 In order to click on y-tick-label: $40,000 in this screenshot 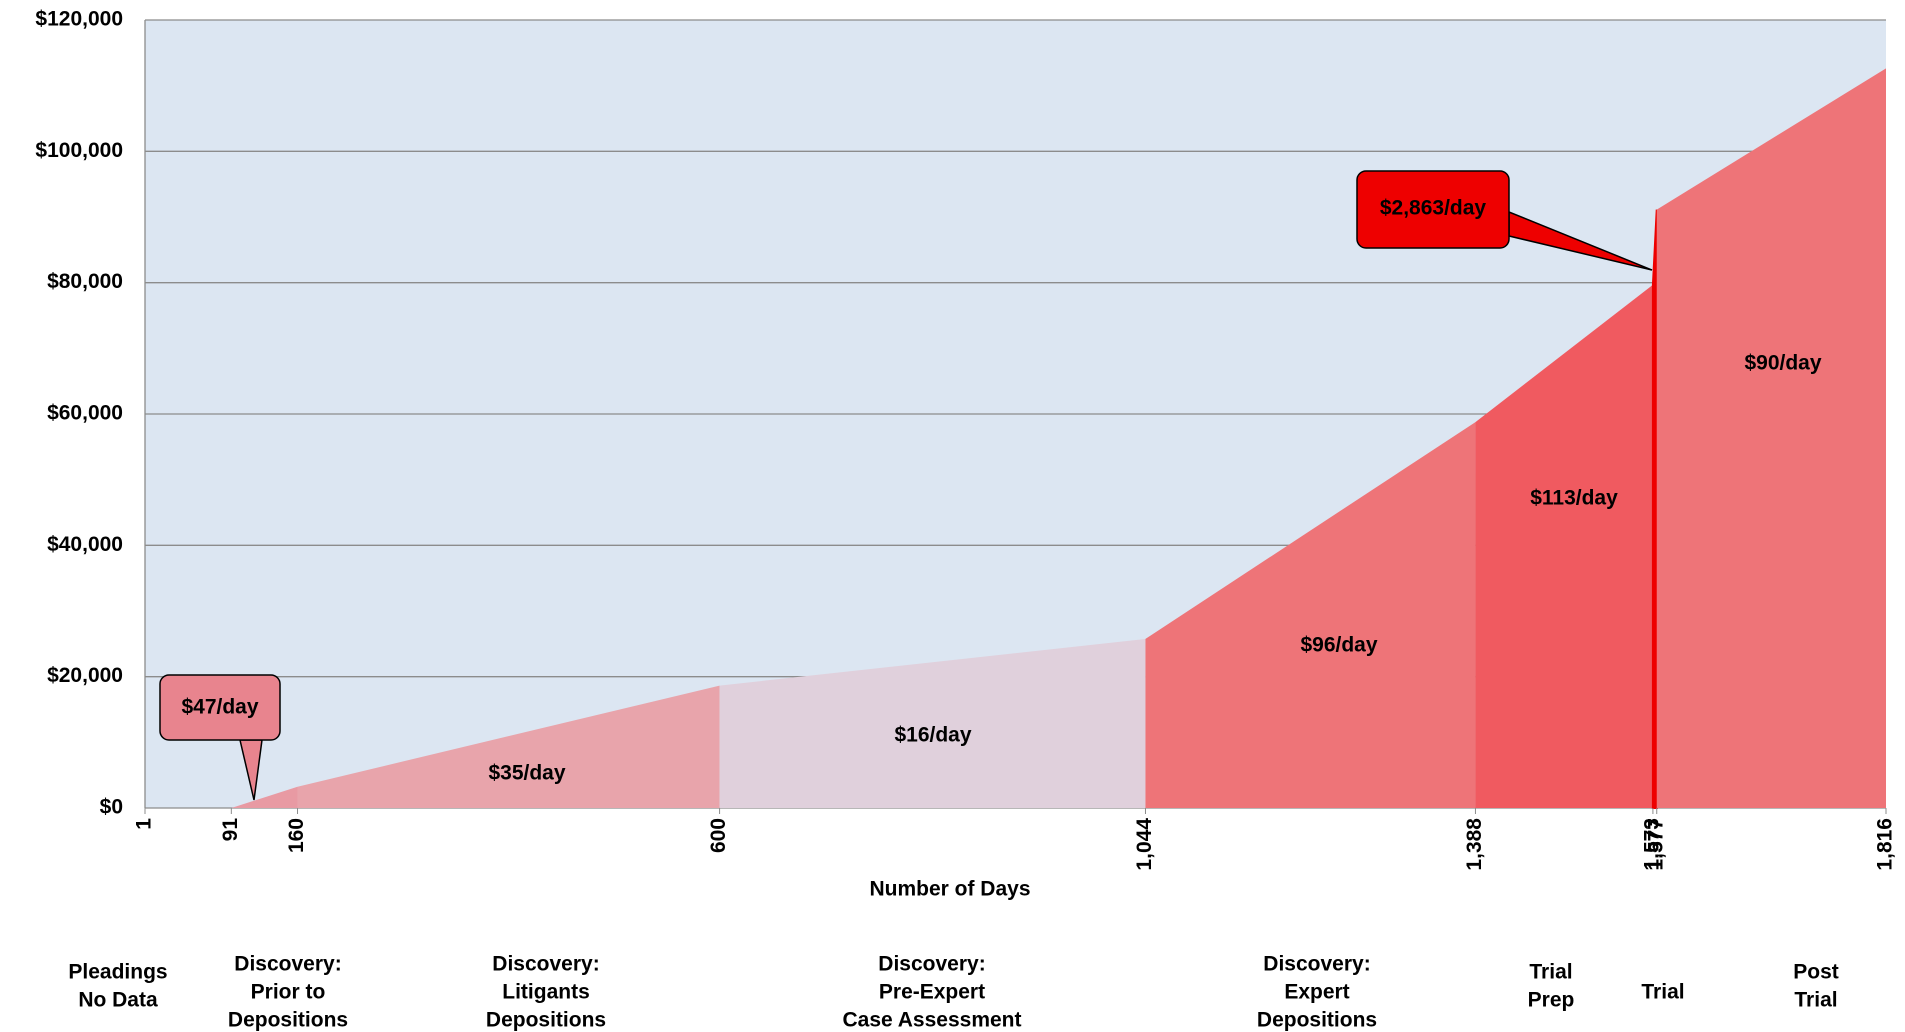, I will do `click(85, 544)`.